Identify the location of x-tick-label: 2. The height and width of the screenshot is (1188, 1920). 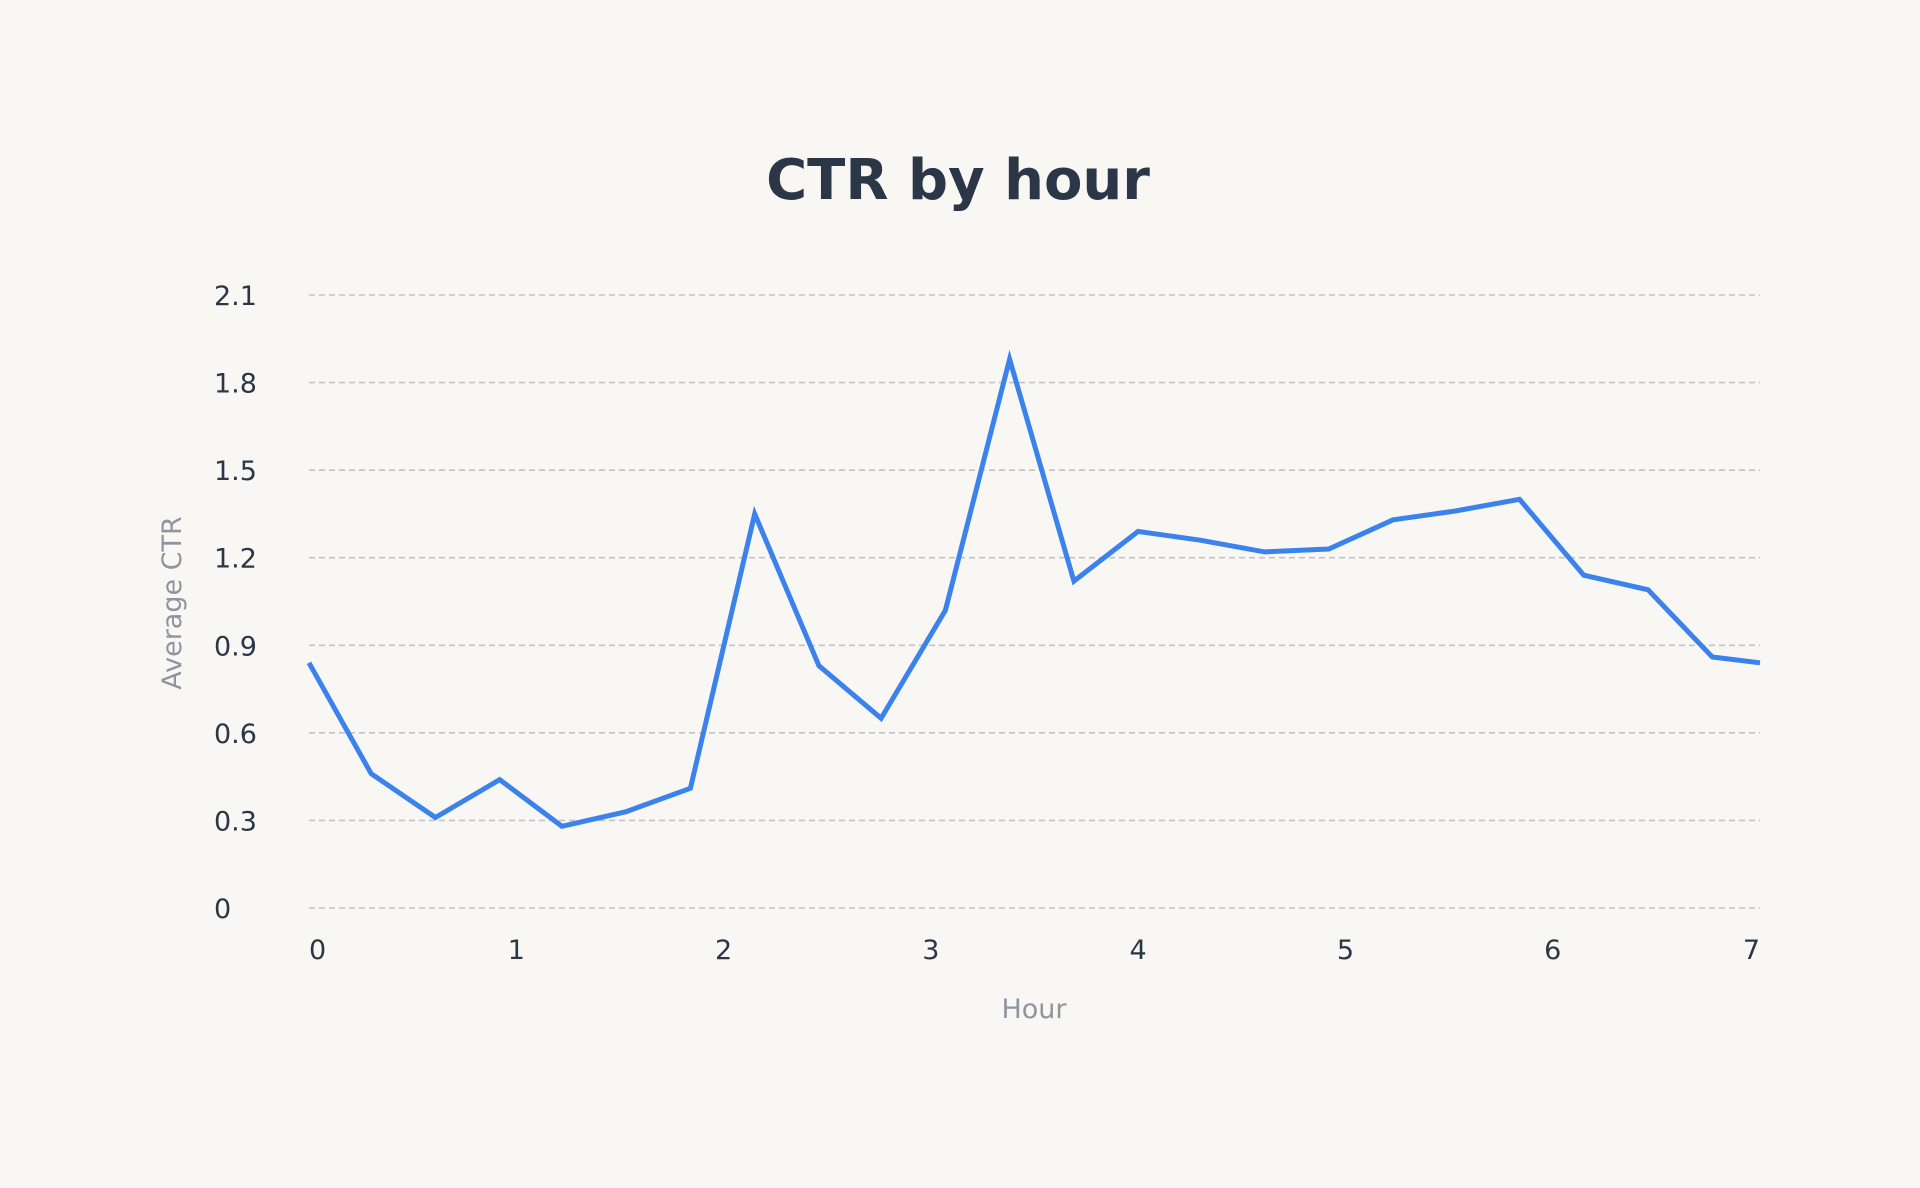
(723, 950).